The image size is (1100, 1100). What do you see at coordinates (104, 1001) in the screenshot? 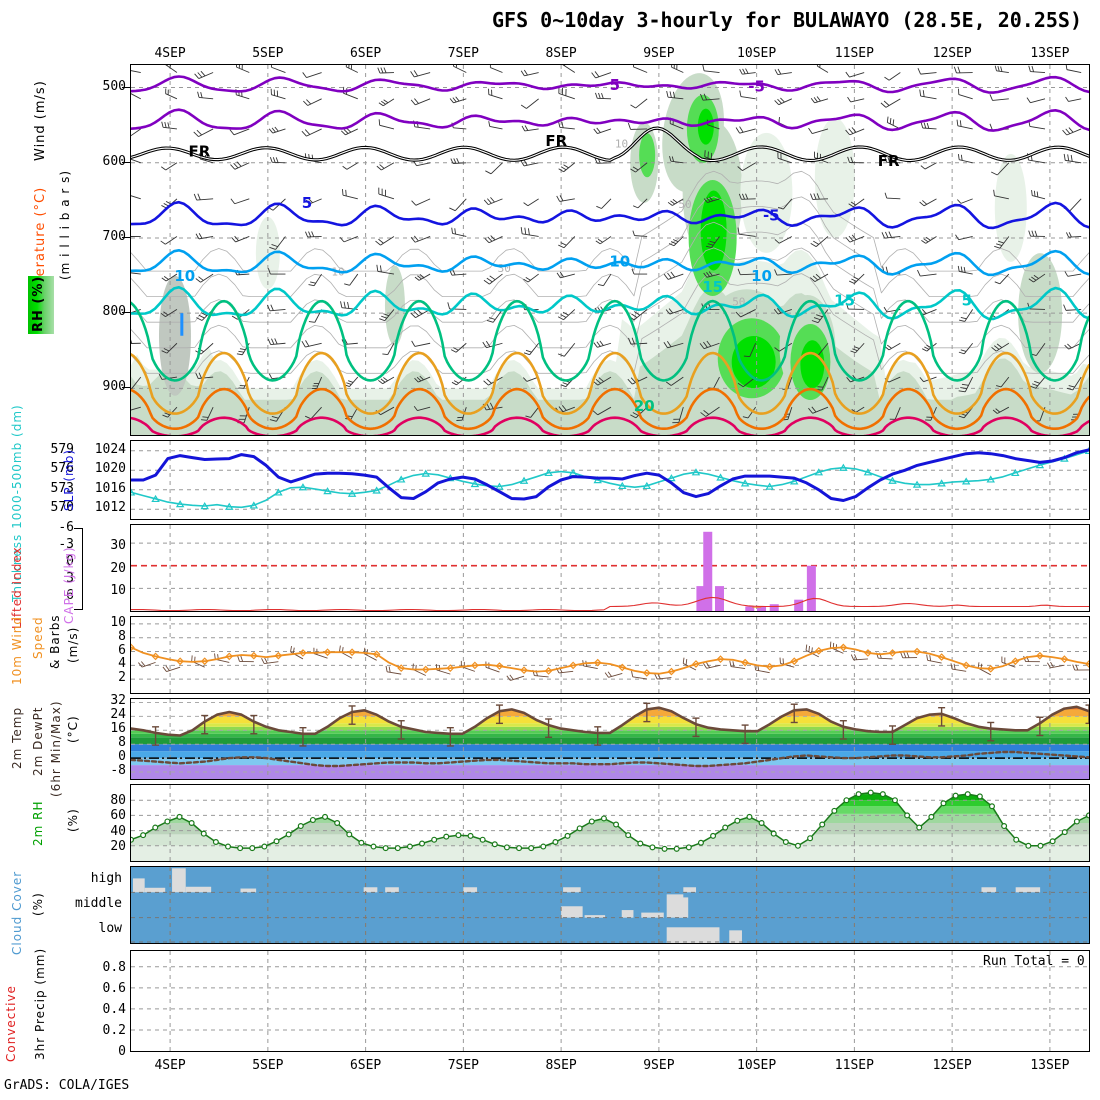
I see `precip-axis-ticks: 0.8 0.6 0.4 0.2 0` at bounding box center [104, 1001].